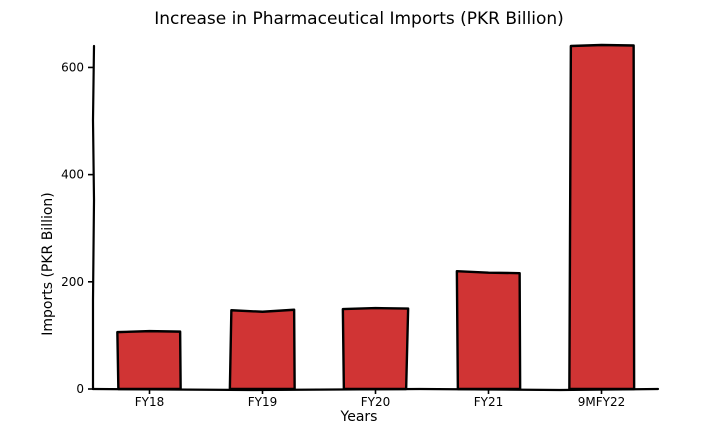 The height and width of the screenshot is (436, 720). I want to click on y-tick-label: 600, so click(72, 67).